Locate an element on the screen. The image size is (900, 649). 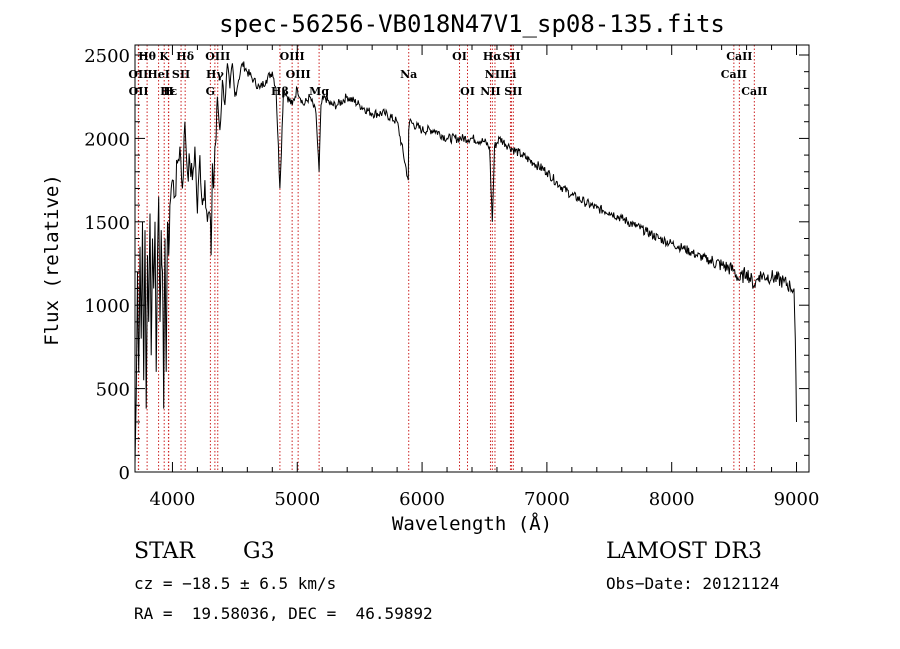
line-label-27: CaII is located at coordinates (754, 91).